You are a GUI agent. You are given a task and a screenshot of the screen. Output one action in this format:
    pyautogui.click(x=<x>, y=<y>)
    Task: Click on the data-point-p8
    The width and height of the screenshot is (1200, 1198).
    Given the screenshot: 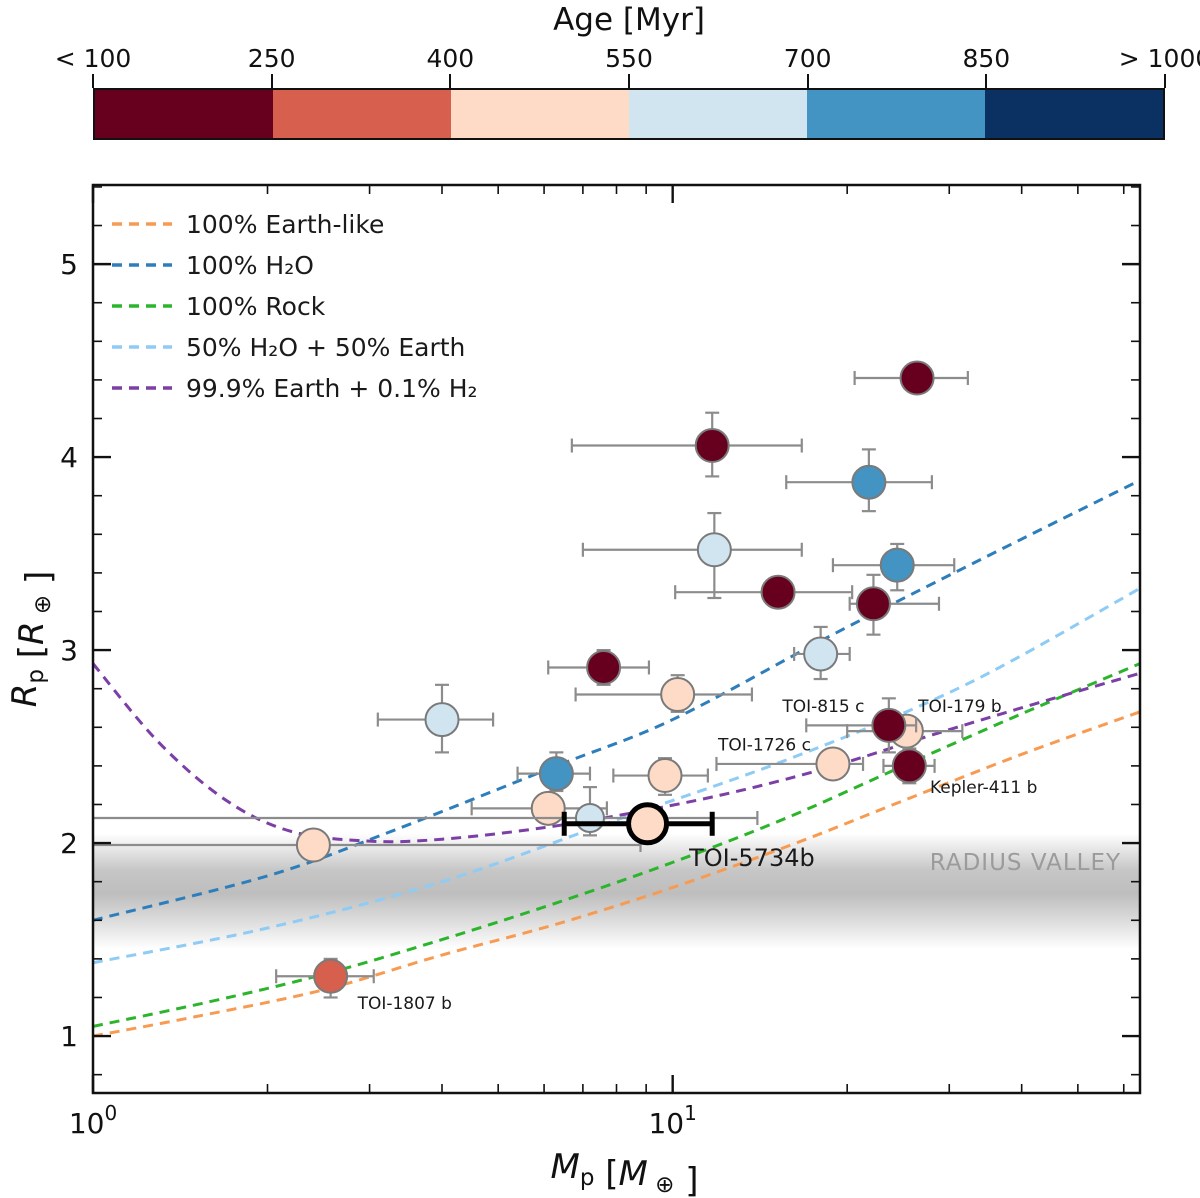 What is the action you would take?
    pyautogui.click(x=604, y=667)
    